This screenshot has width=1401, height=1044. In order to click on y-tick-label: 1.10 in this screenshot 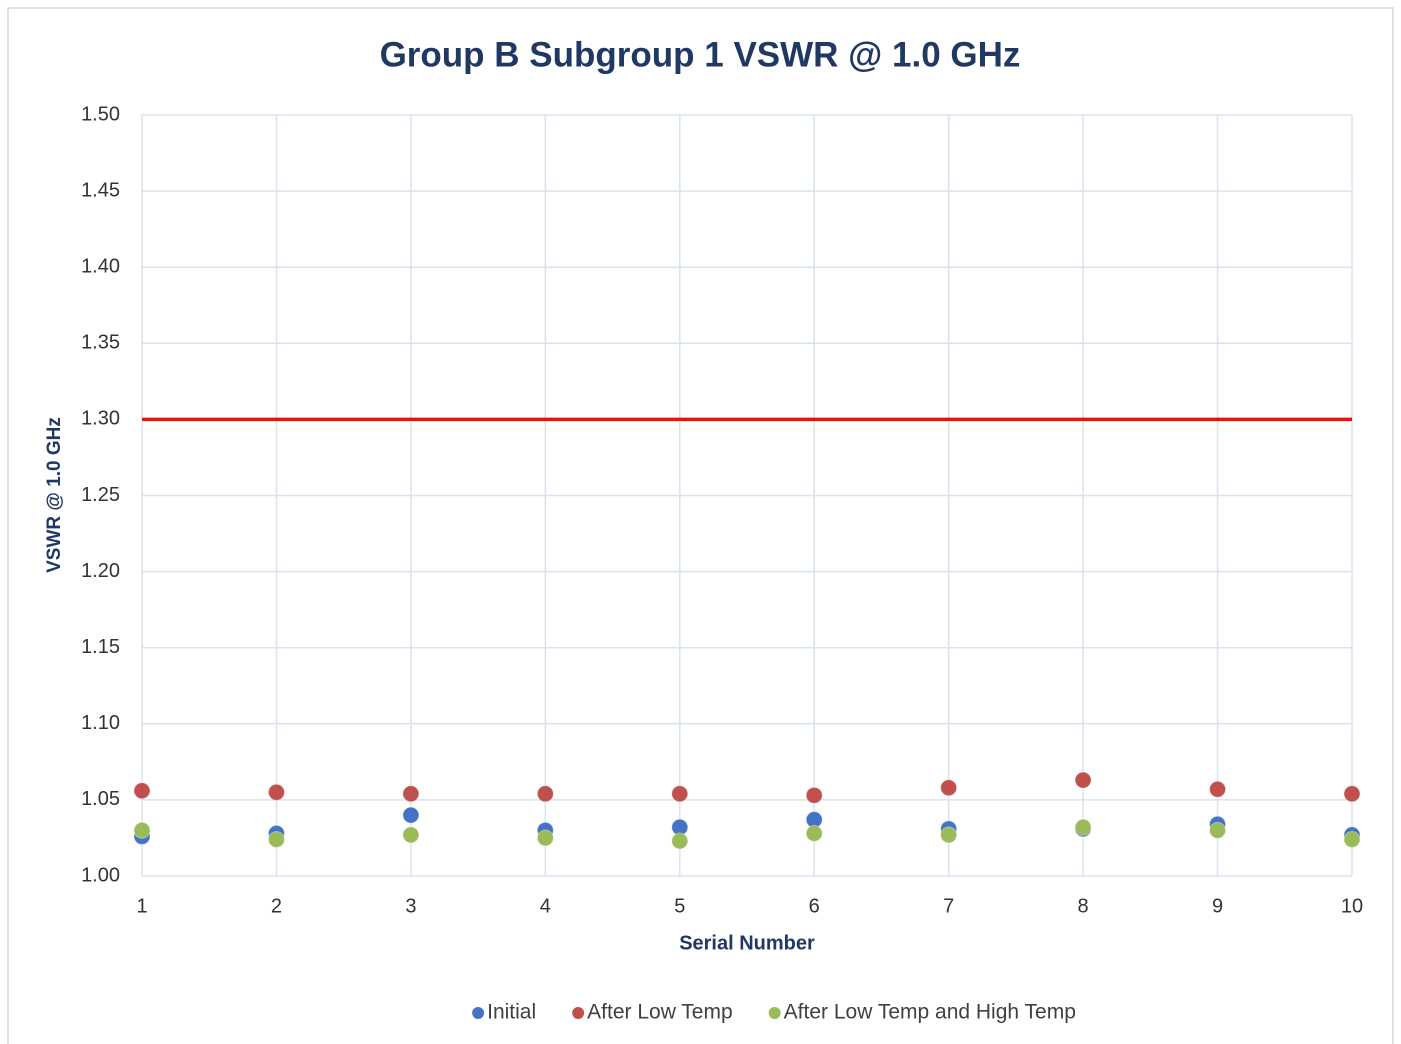, I will do `click(100, 723)`.